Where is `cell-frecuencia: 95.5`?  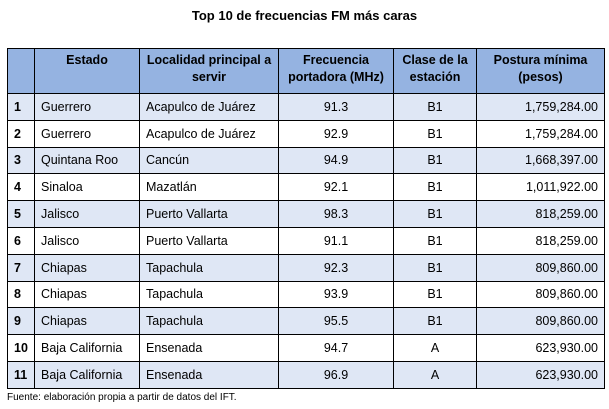
cell-frecuencia: 95.5 is located at coordinates (336, 321).